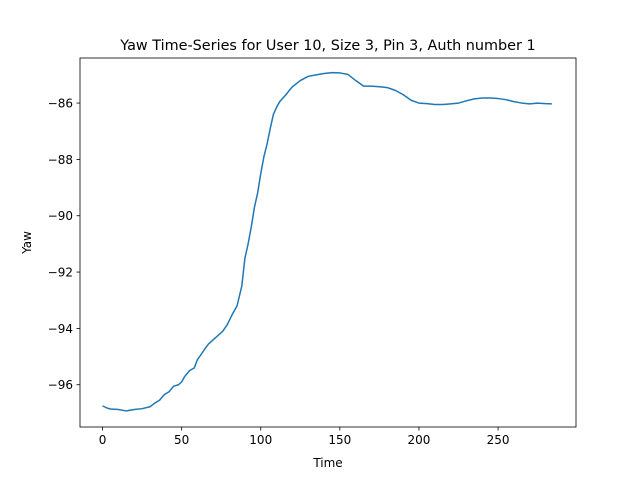 This screenshot has height=480, width=640. What do you see at coordinates (103, 440) in the screenshot?
I see `x-tick-label: 0` at bounding box center [103, 440].